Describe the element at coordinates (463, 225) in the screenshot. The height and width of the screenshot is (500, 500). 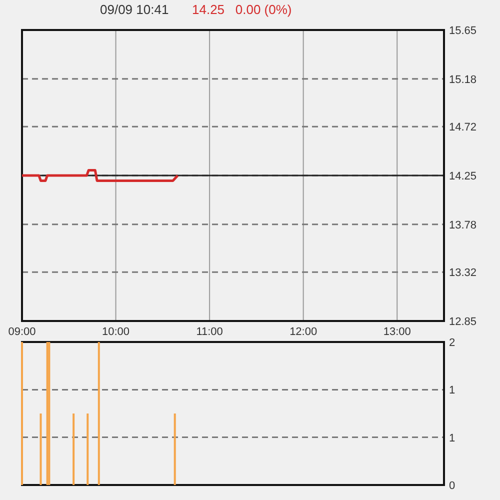
I see `y-tick-label: 13.78` at that location.